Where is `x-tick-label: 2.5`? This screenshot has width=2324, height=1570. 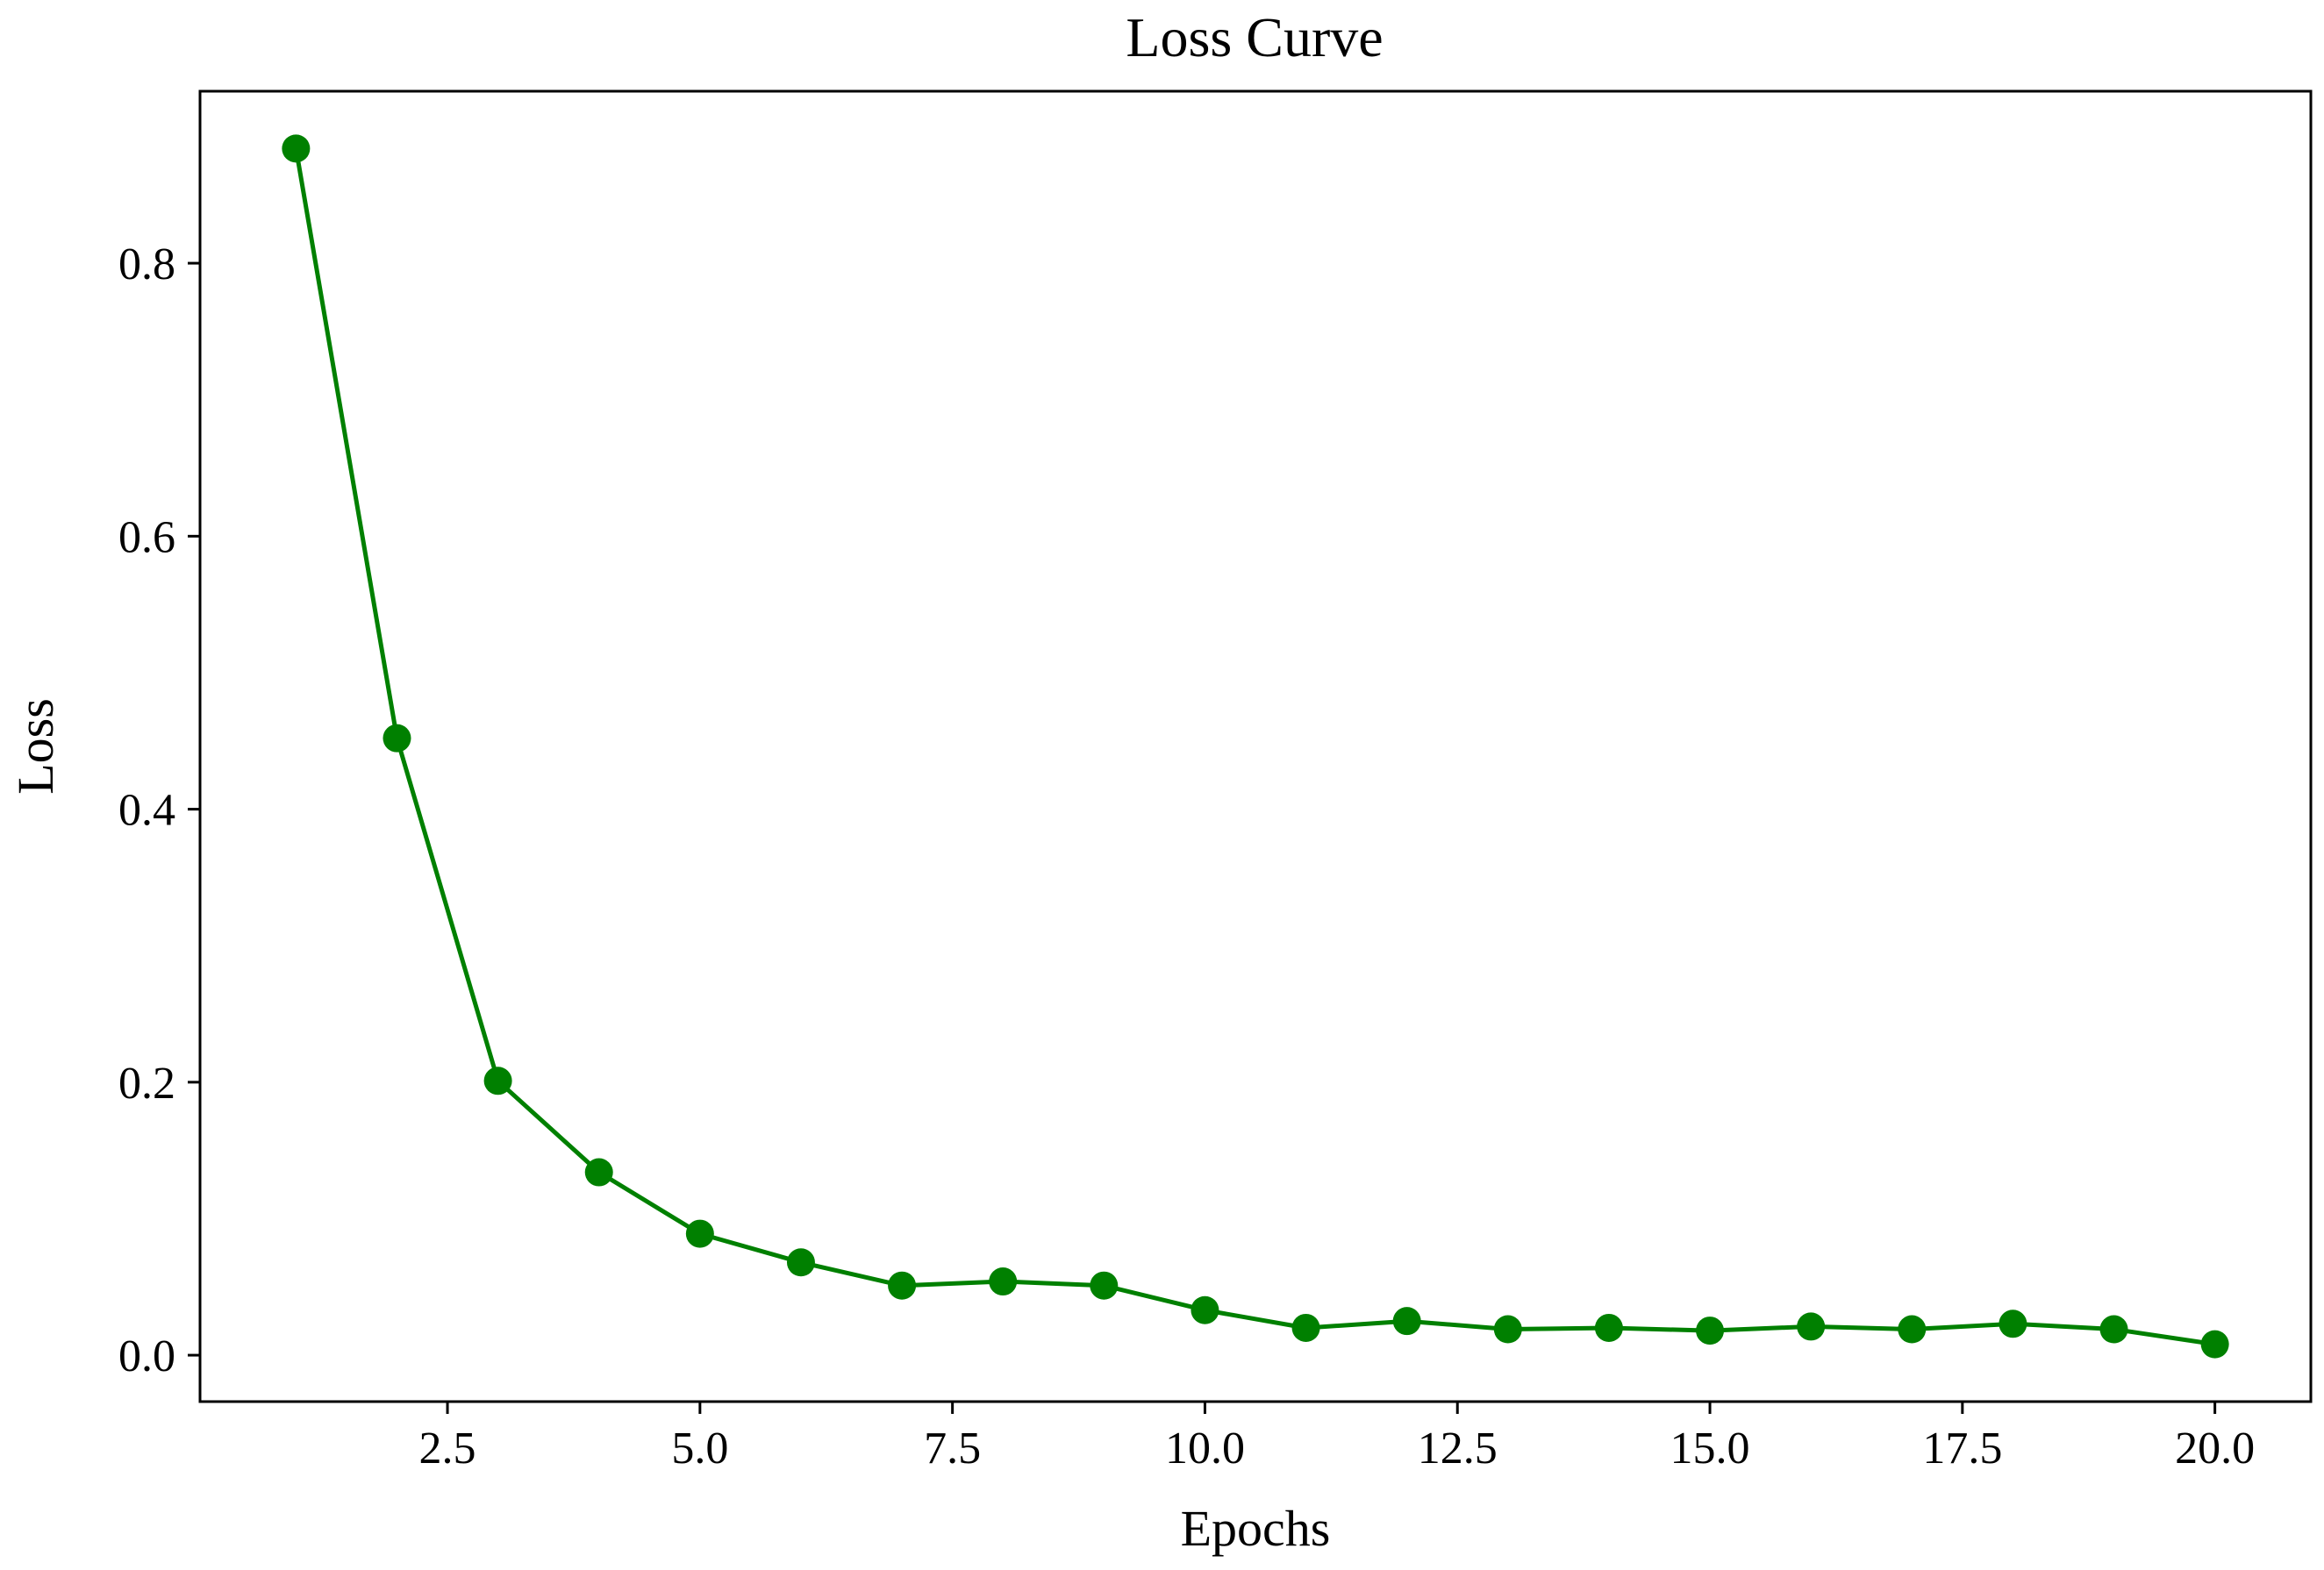 x-tick-label: 2.5 is located at coordinates (447, 1449).